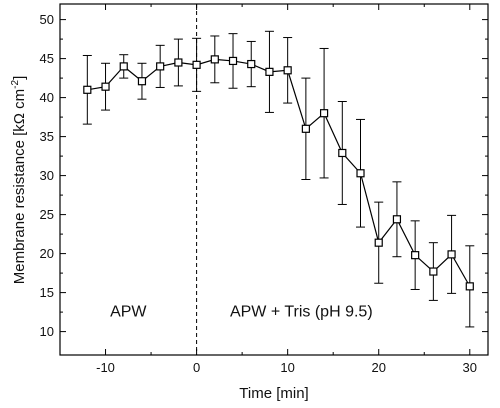  I want to click on x-tick-label: 10, so click(287, 367).